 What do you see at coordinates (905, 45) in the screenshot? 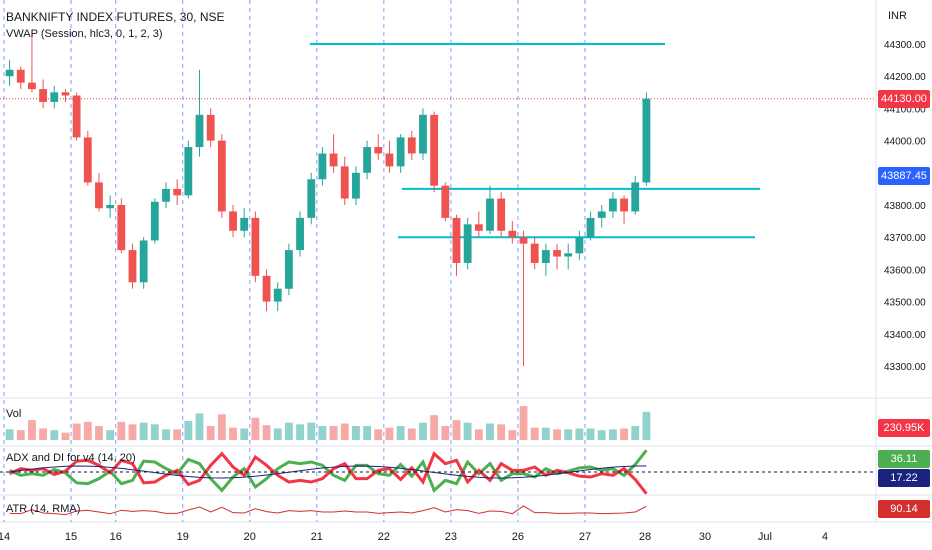
I see `y-tick-label: 44300.00` at bounding box center [905, 45].